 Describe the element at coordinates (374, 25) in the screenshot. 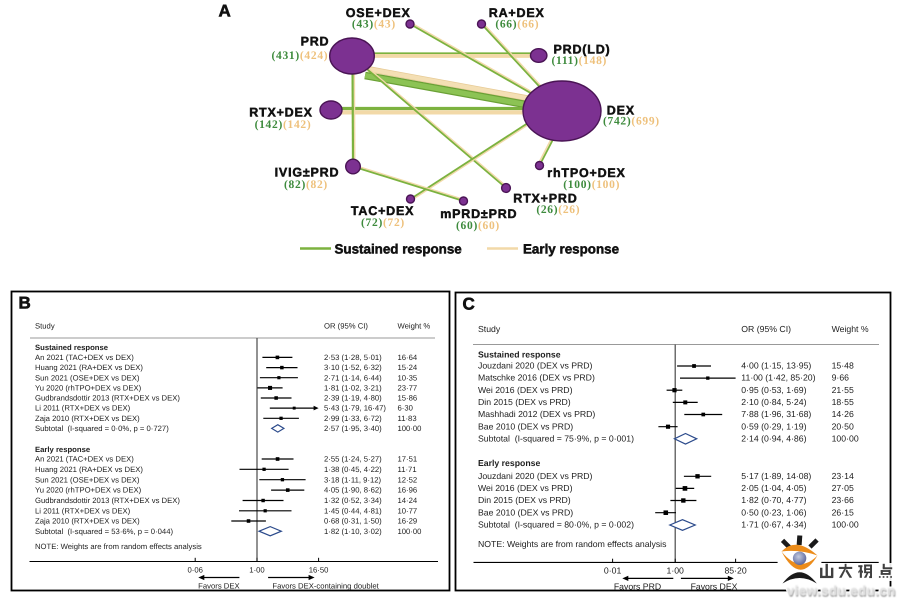

I see `svg-text: (43)(43)` at that location.